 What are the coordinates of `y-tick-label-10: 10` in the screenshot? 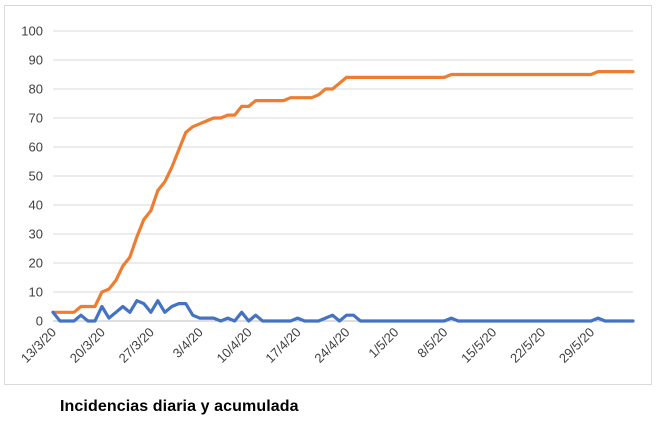 It's located at (36, 292).